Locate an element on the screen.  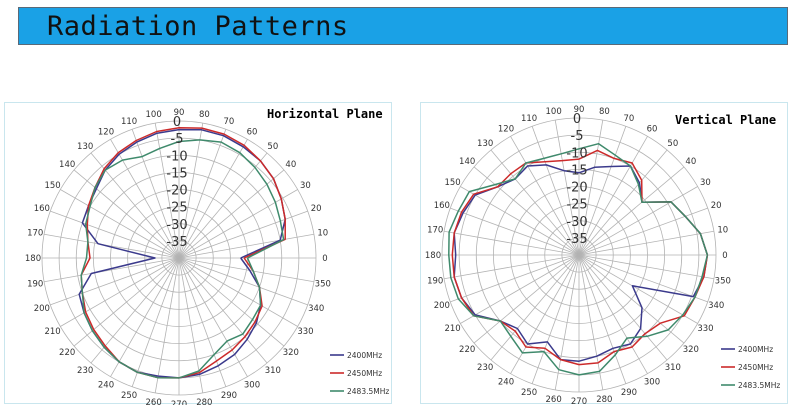
angle-tick-label: 50 is located at coordinates (272, 147).